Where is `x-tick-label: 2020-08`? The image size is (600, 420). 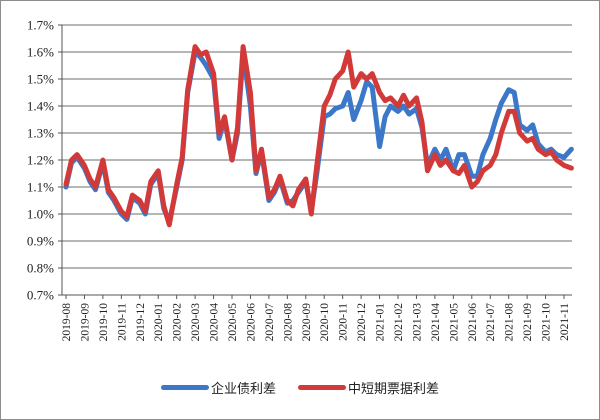 x-tick-label: 2020-08 is located at coordinates (288, 322).